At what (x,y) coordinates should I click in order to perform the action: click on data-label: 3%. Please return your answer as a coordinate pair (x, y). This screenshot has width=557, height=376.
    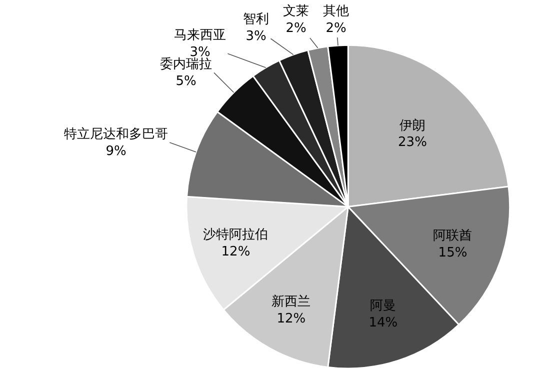
    Looking at the image, I should click on (256, 36).